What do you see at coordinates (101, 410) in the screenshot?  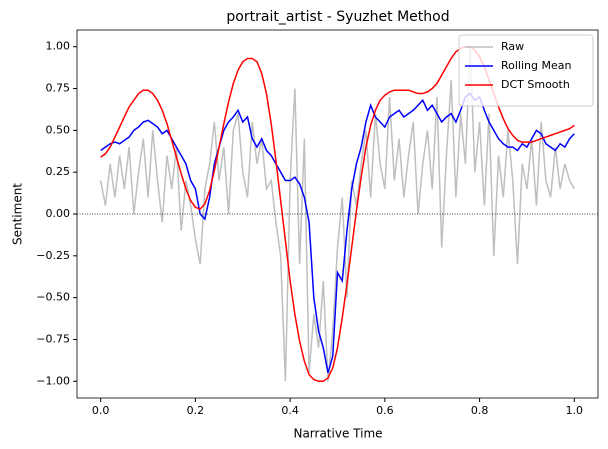 I see `x-tick-label: 0.0` at bounding box center [101, 410].